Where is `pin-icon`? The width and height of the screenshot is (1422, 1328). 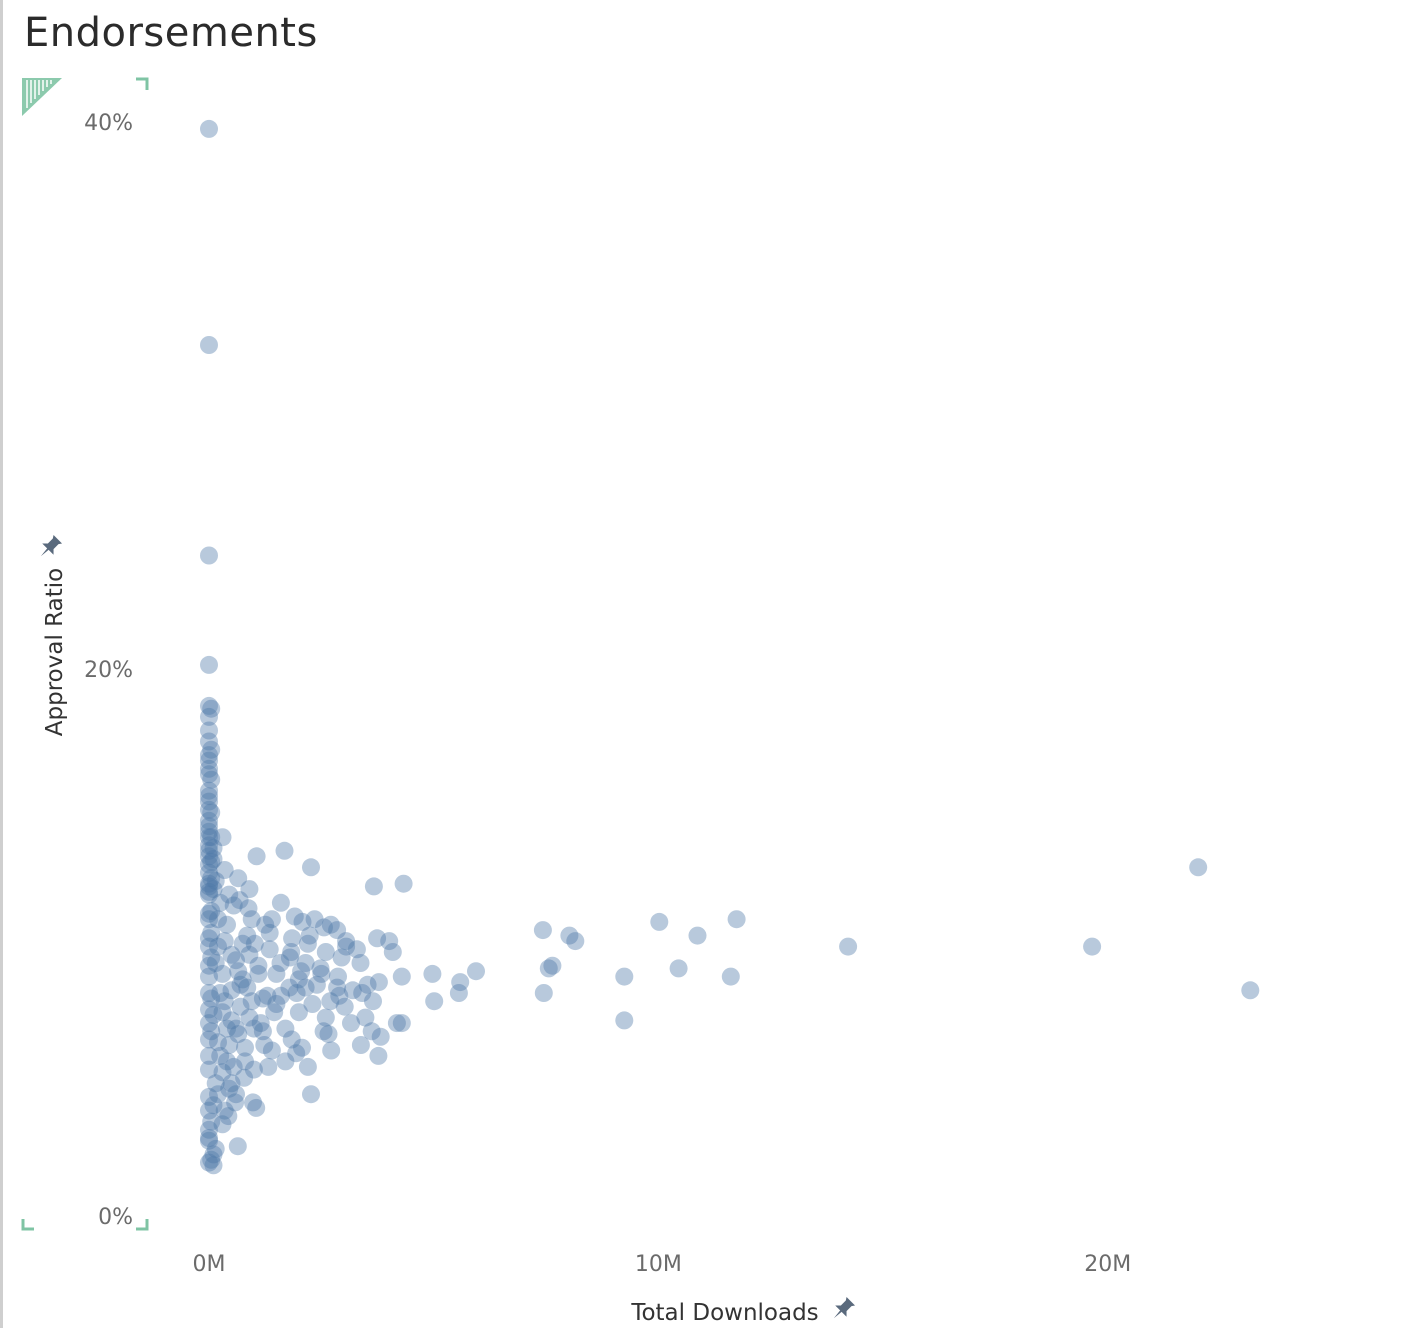
pin-icon is located at coordinates (49, 548).